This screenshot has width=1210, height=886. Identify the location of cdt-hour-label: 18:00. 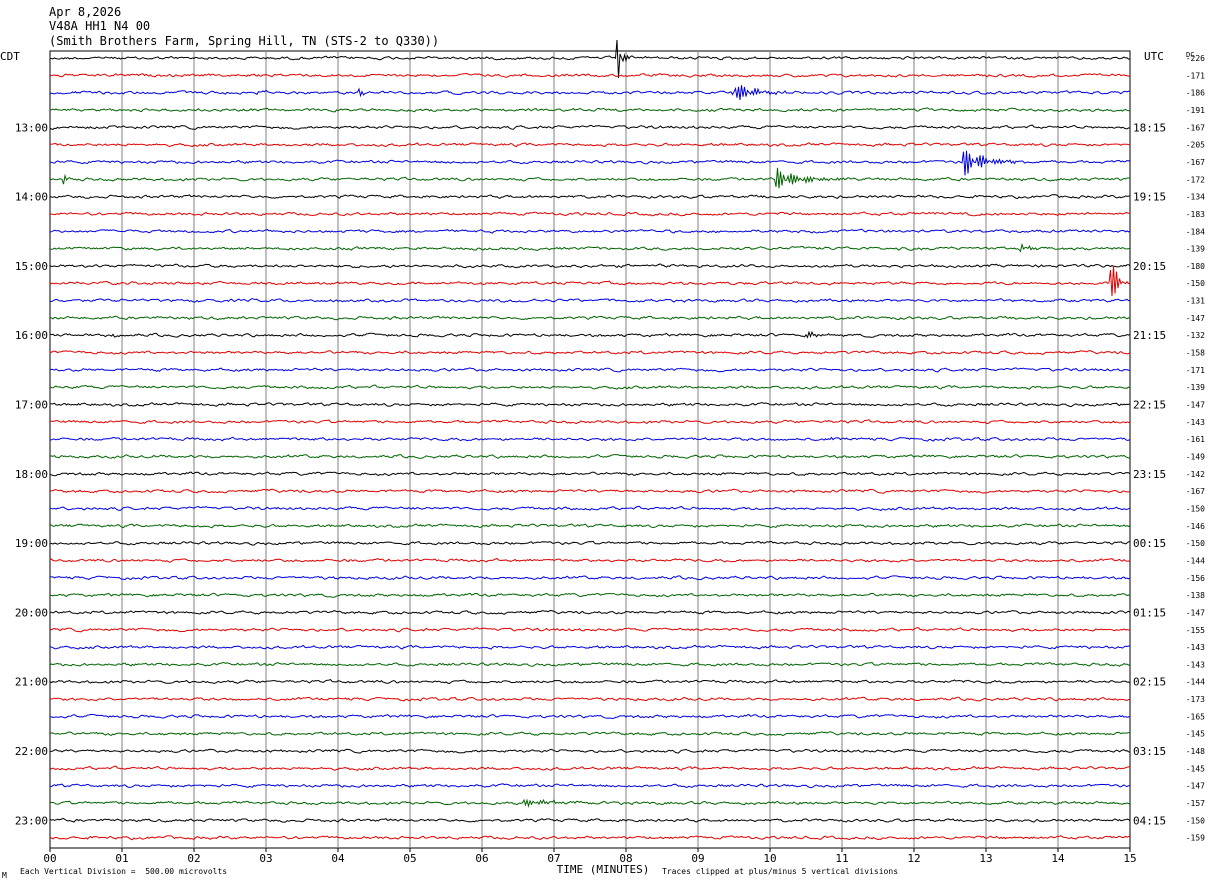
(31, 474).